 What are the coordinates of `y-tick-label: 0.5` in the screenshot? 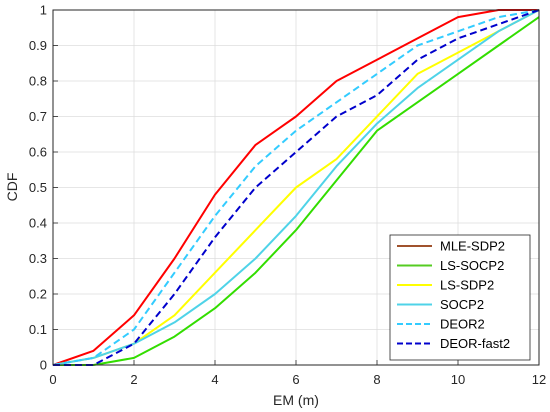 It's located at (38, 187).